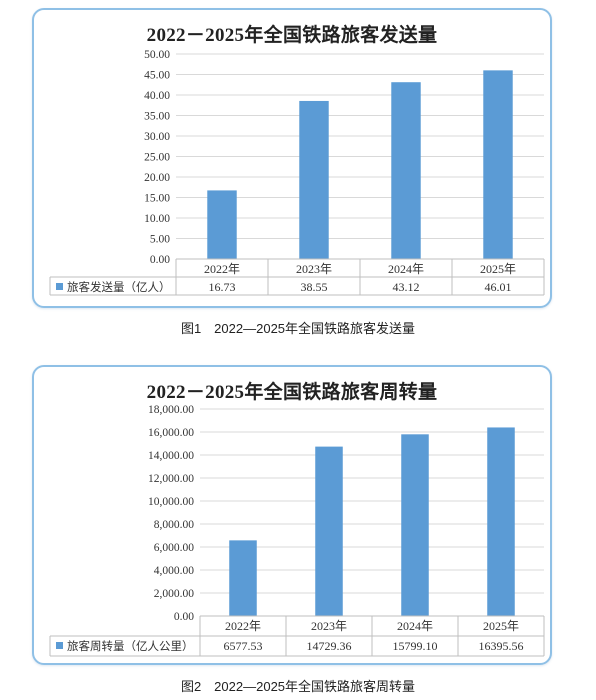 This screenshot has height=700, width=596. Describe the element at coordinates (157, 158) in the screenshot. I see `y-tick-label: 25.00` at that location.